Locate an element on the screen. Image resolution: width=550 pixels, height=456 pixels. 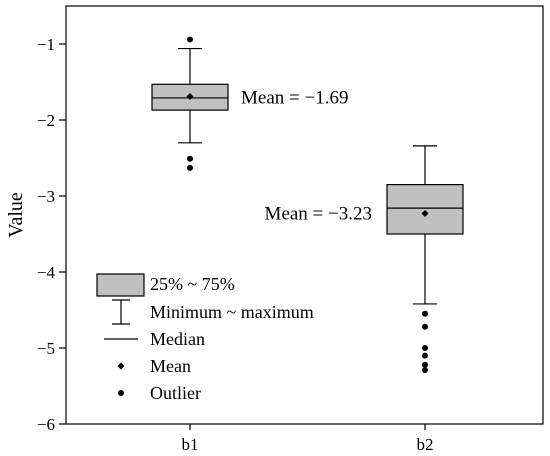
box-b1 is located at coordinates (190, 103).